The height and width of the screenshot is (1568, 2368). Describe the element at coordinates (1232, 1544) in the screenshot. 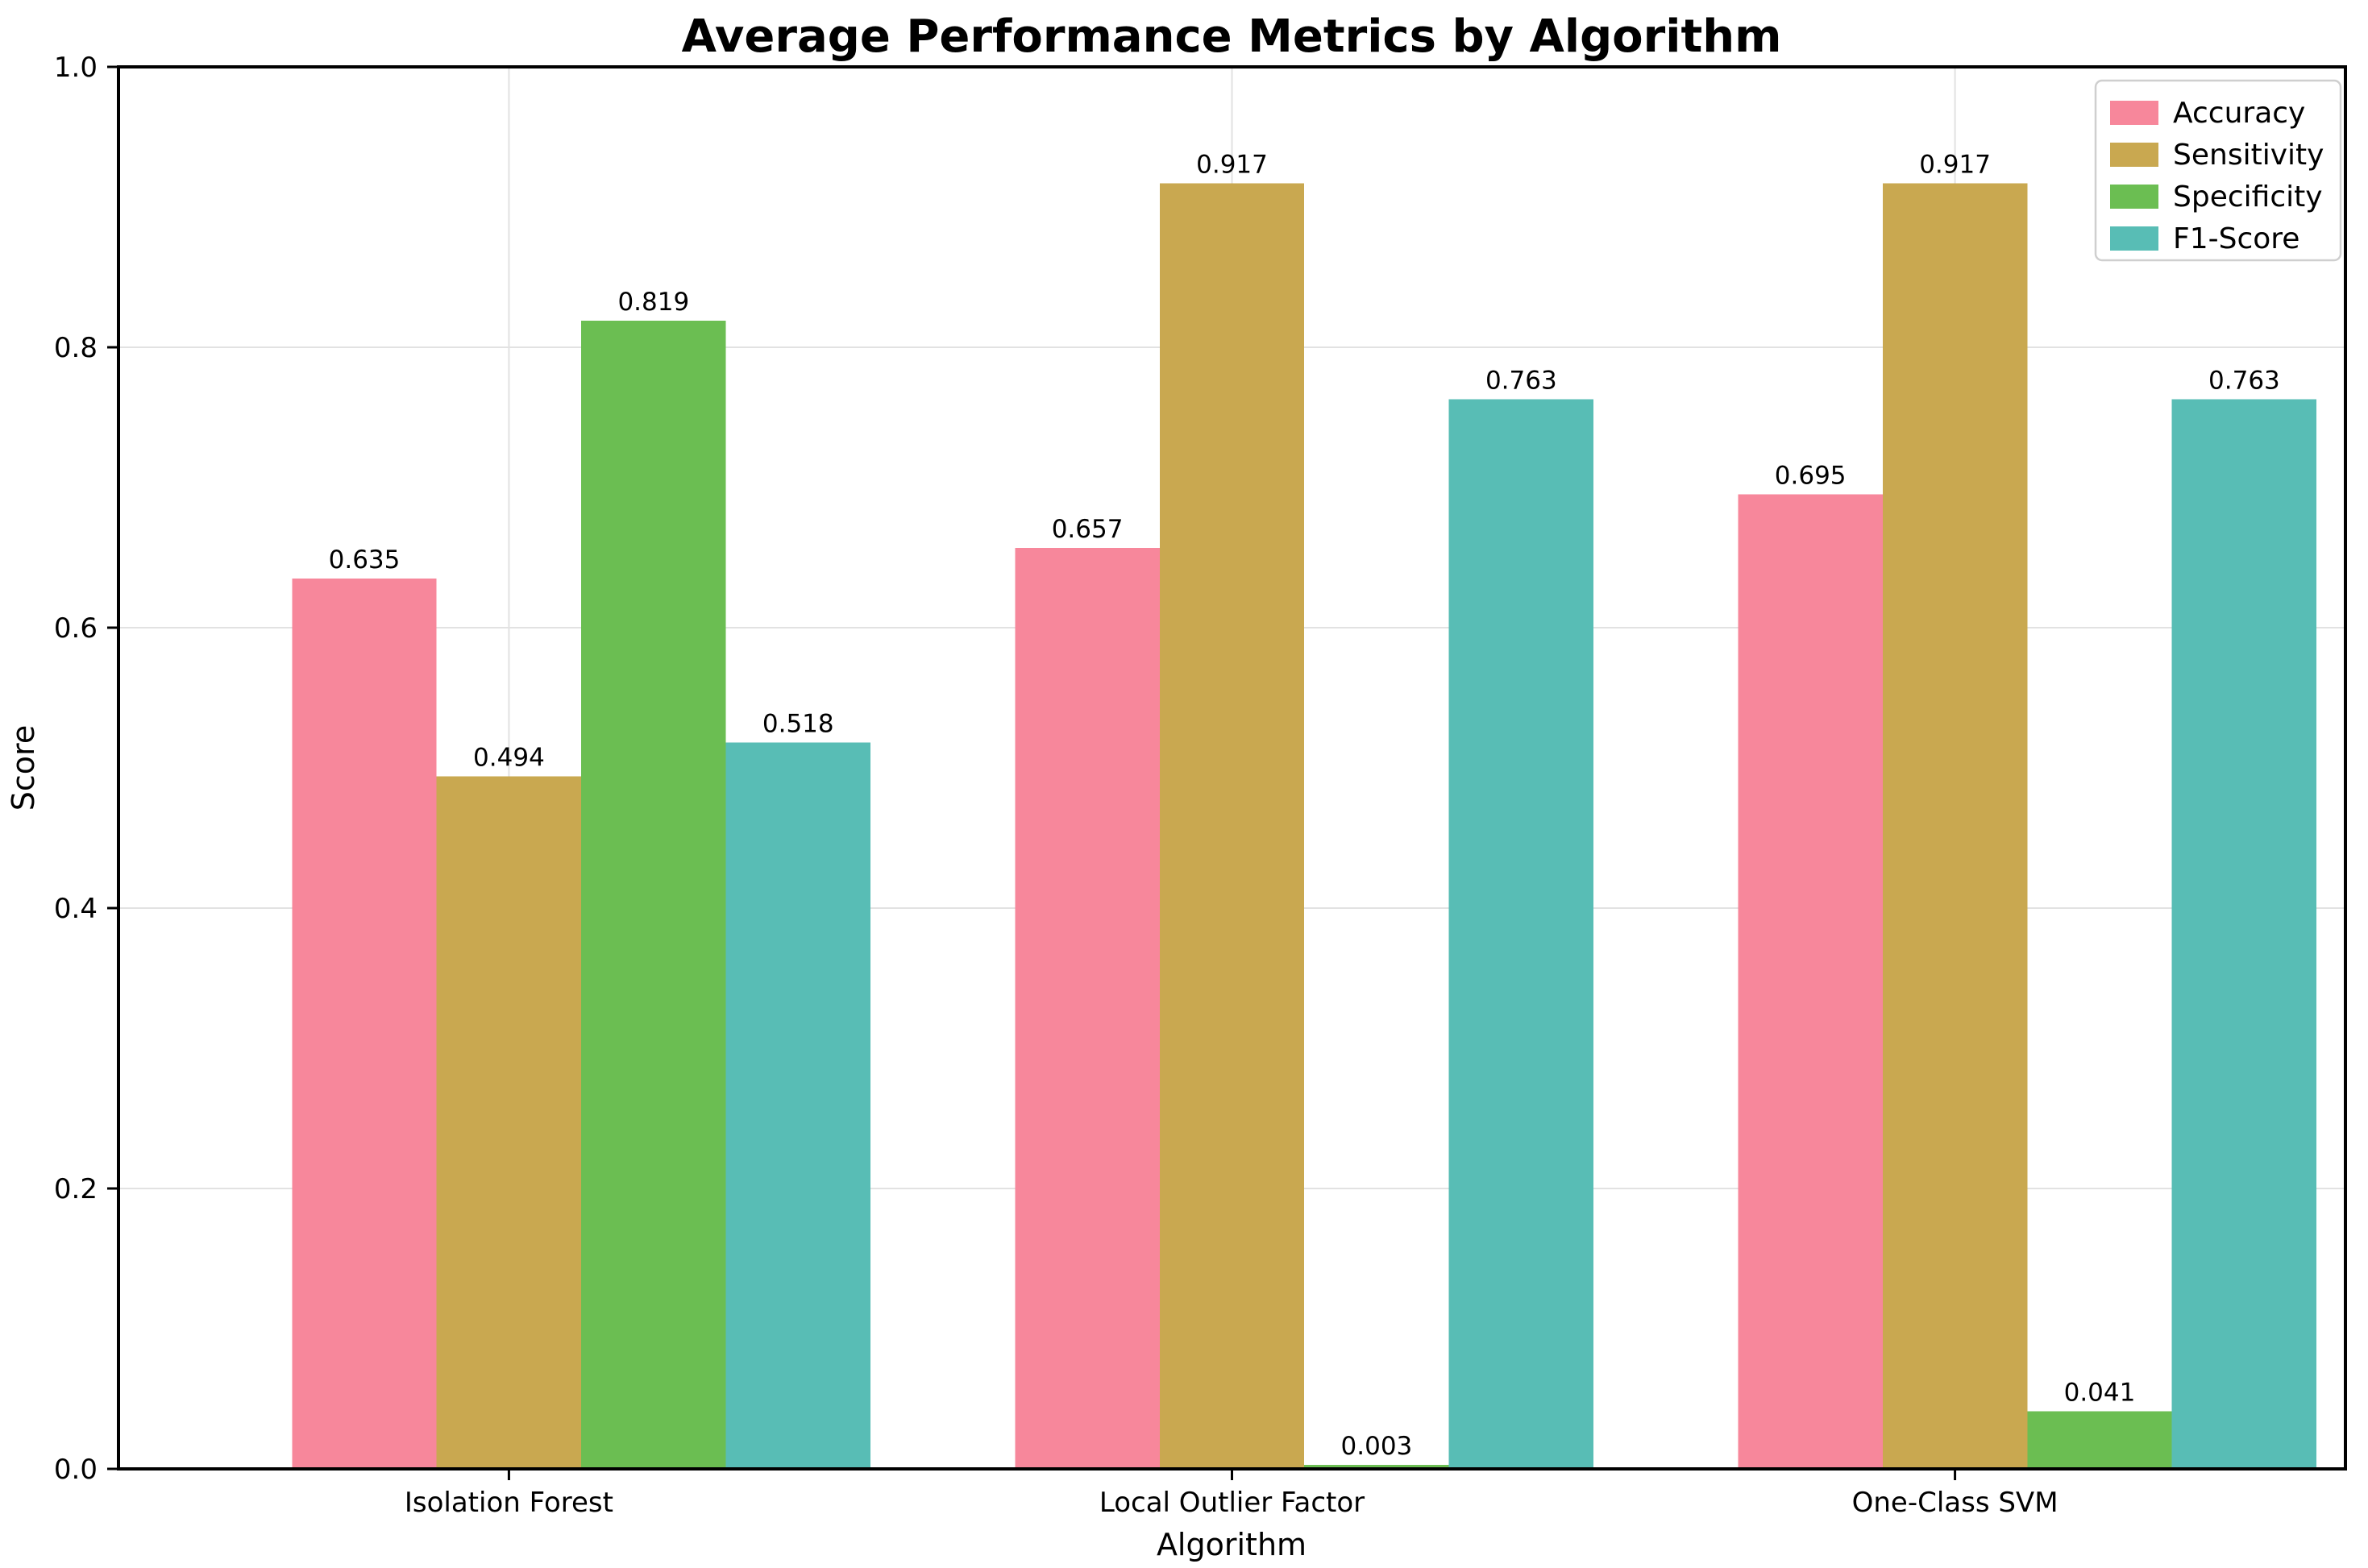

I see `x-axis-label: Algorithm` at that location.